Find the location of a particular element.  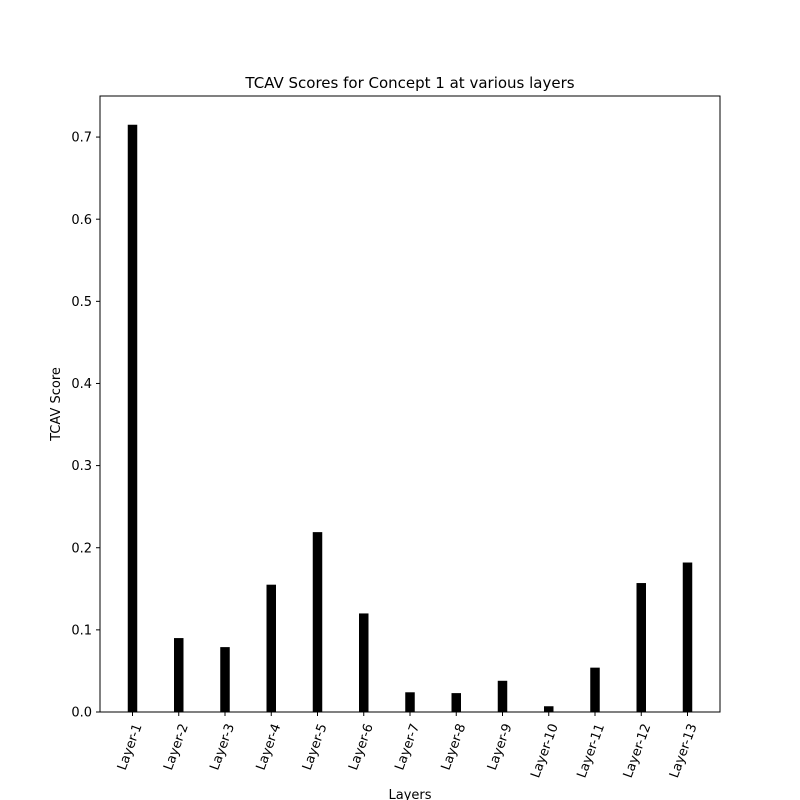

y-axis-label: TCAV Score is located at coordinates (56, 404).